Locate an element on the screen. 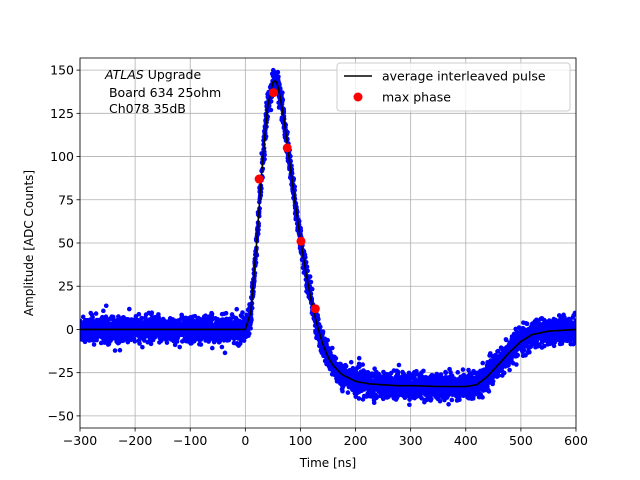 The height and width of the screenshot is (480, 640). legend-label-average: average interleaved pulse is located at coordinates (464, 76).